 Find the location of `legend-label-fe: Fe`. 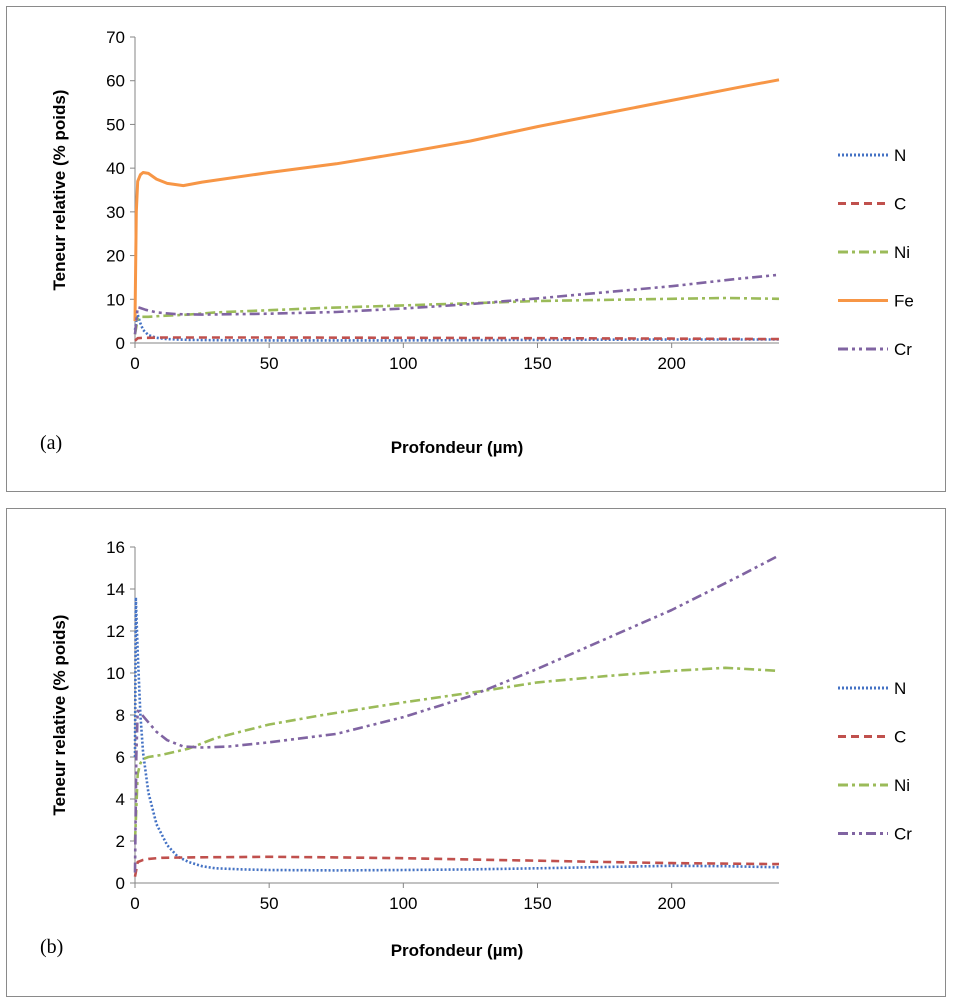

legend-label-fe: Fe is located at coordinates (904, 301).